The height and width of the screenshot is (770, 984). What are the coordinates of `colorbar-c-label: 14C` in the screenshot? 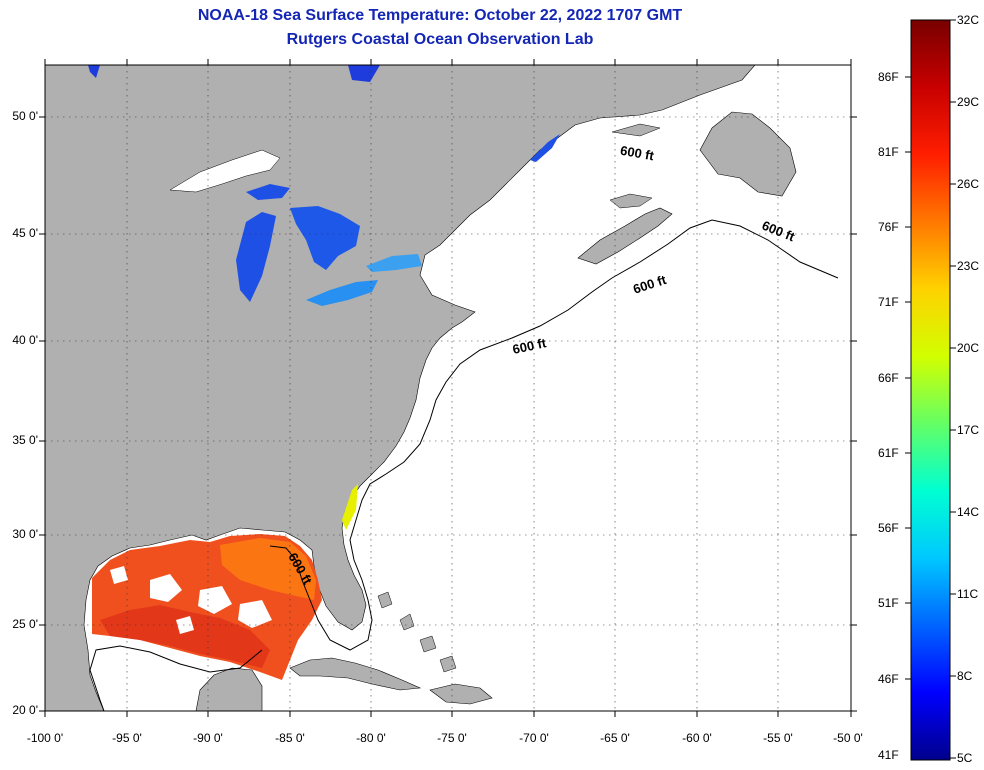 It's located at (968, 512).